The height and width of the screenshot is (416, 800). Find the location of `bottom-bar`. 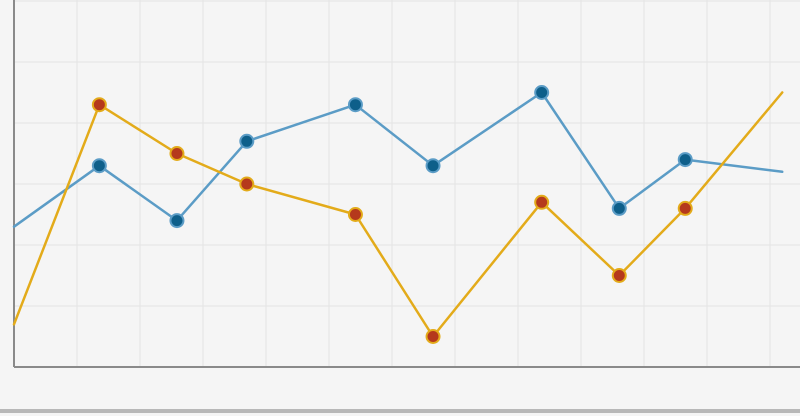

bottom-bar is located at coordinates (400, 411).